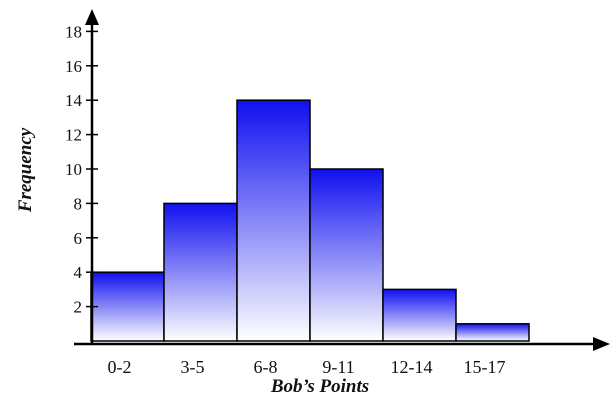 This screenshot has height=417, width=615. I want to click on x-axis-title: Bob’s Points, so click(319, 386).